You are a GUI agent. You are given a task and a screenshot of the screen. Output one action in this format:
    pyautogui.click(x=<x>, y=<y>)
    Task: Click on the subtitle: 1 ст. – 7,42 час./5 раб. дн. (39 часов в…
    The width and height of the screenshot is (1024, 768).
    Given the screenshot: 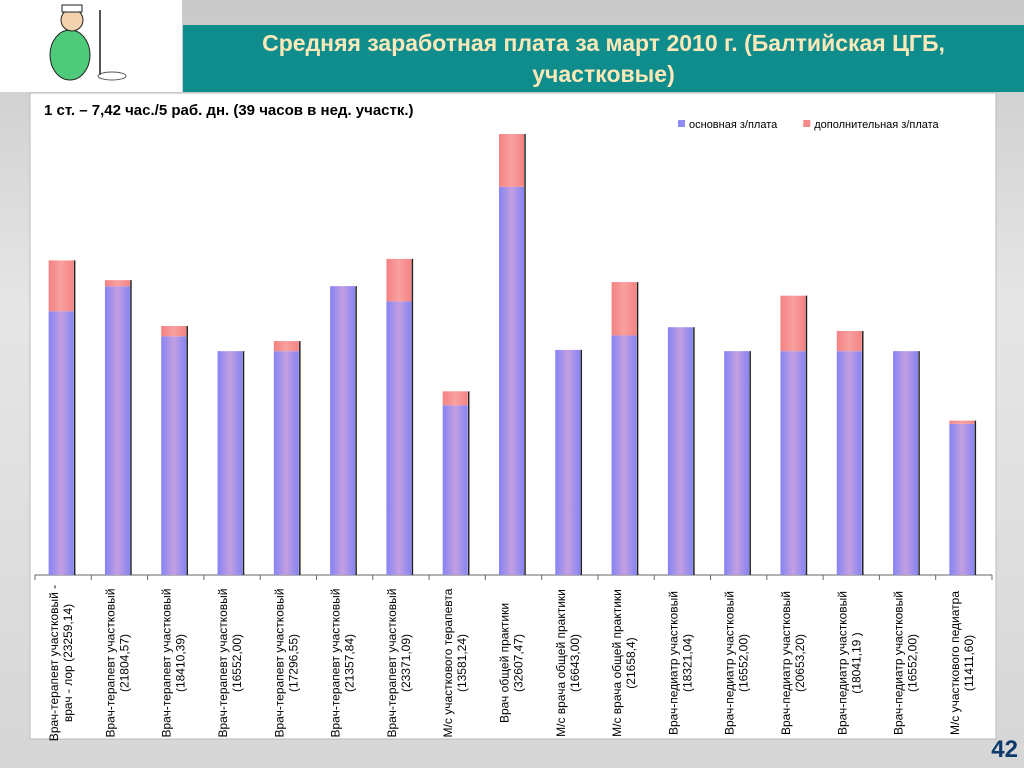 What is the action you would take?
    pyautogui.click(x=229, y=110)
    